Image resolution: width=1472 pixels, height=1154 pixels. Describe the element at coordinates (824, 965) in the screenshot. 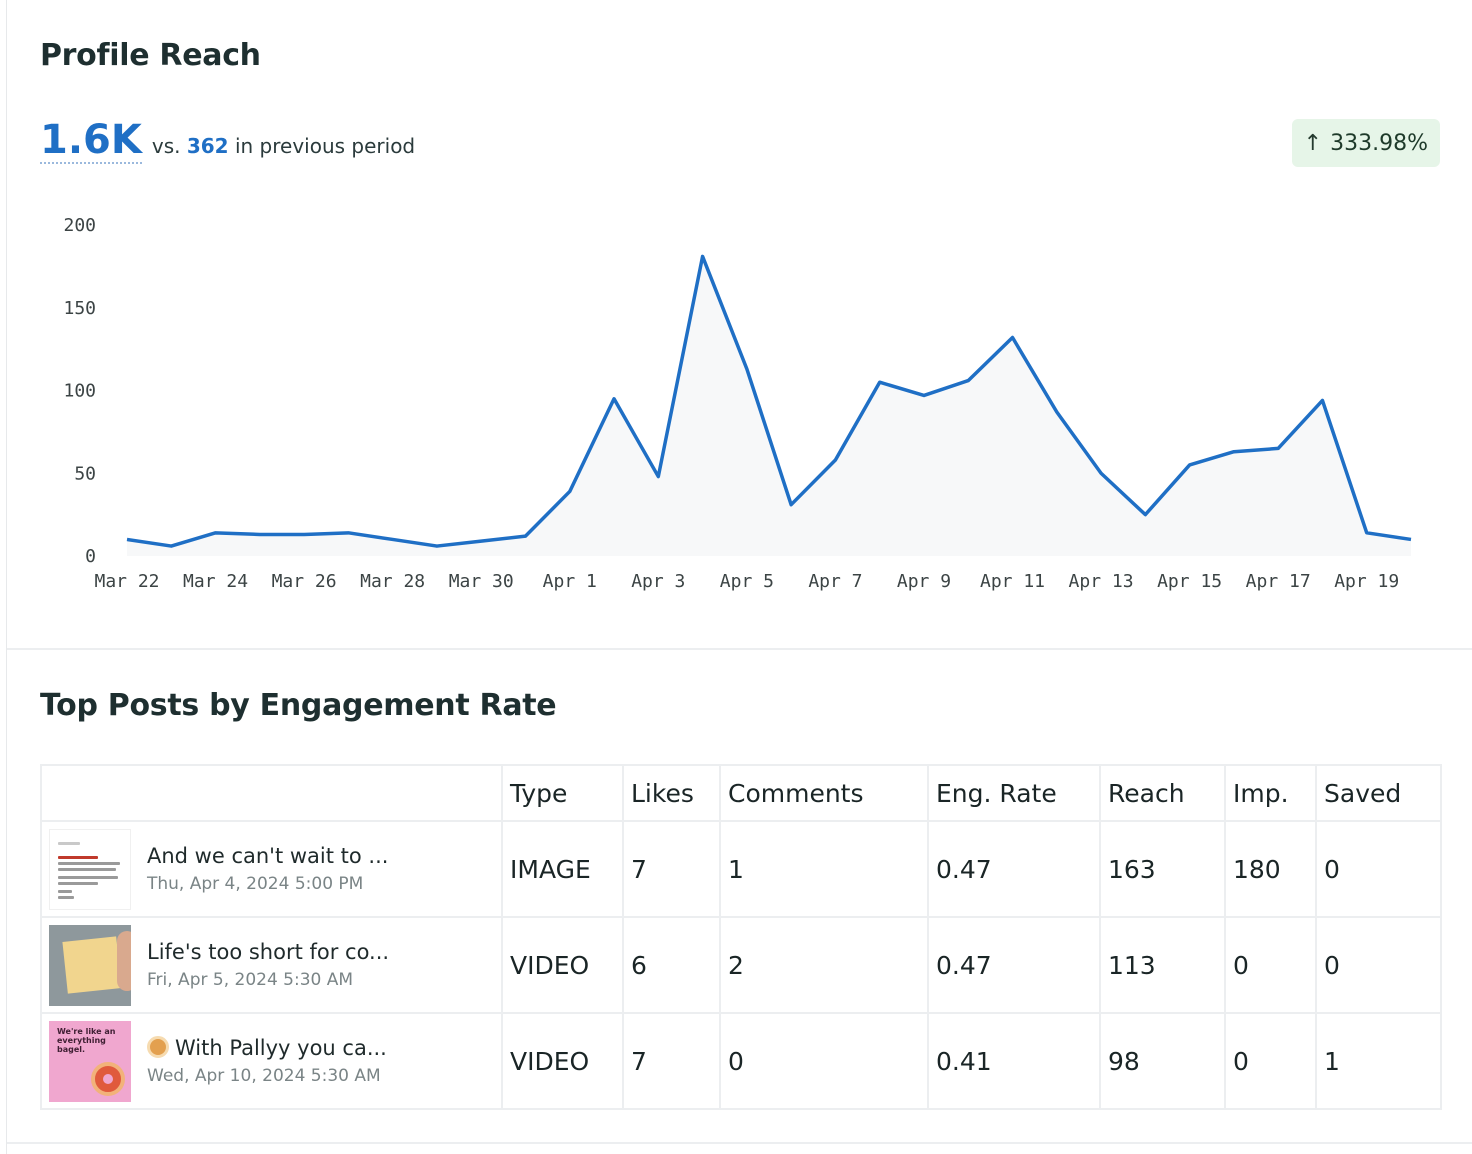

I see `post-comments: 2` at that location.